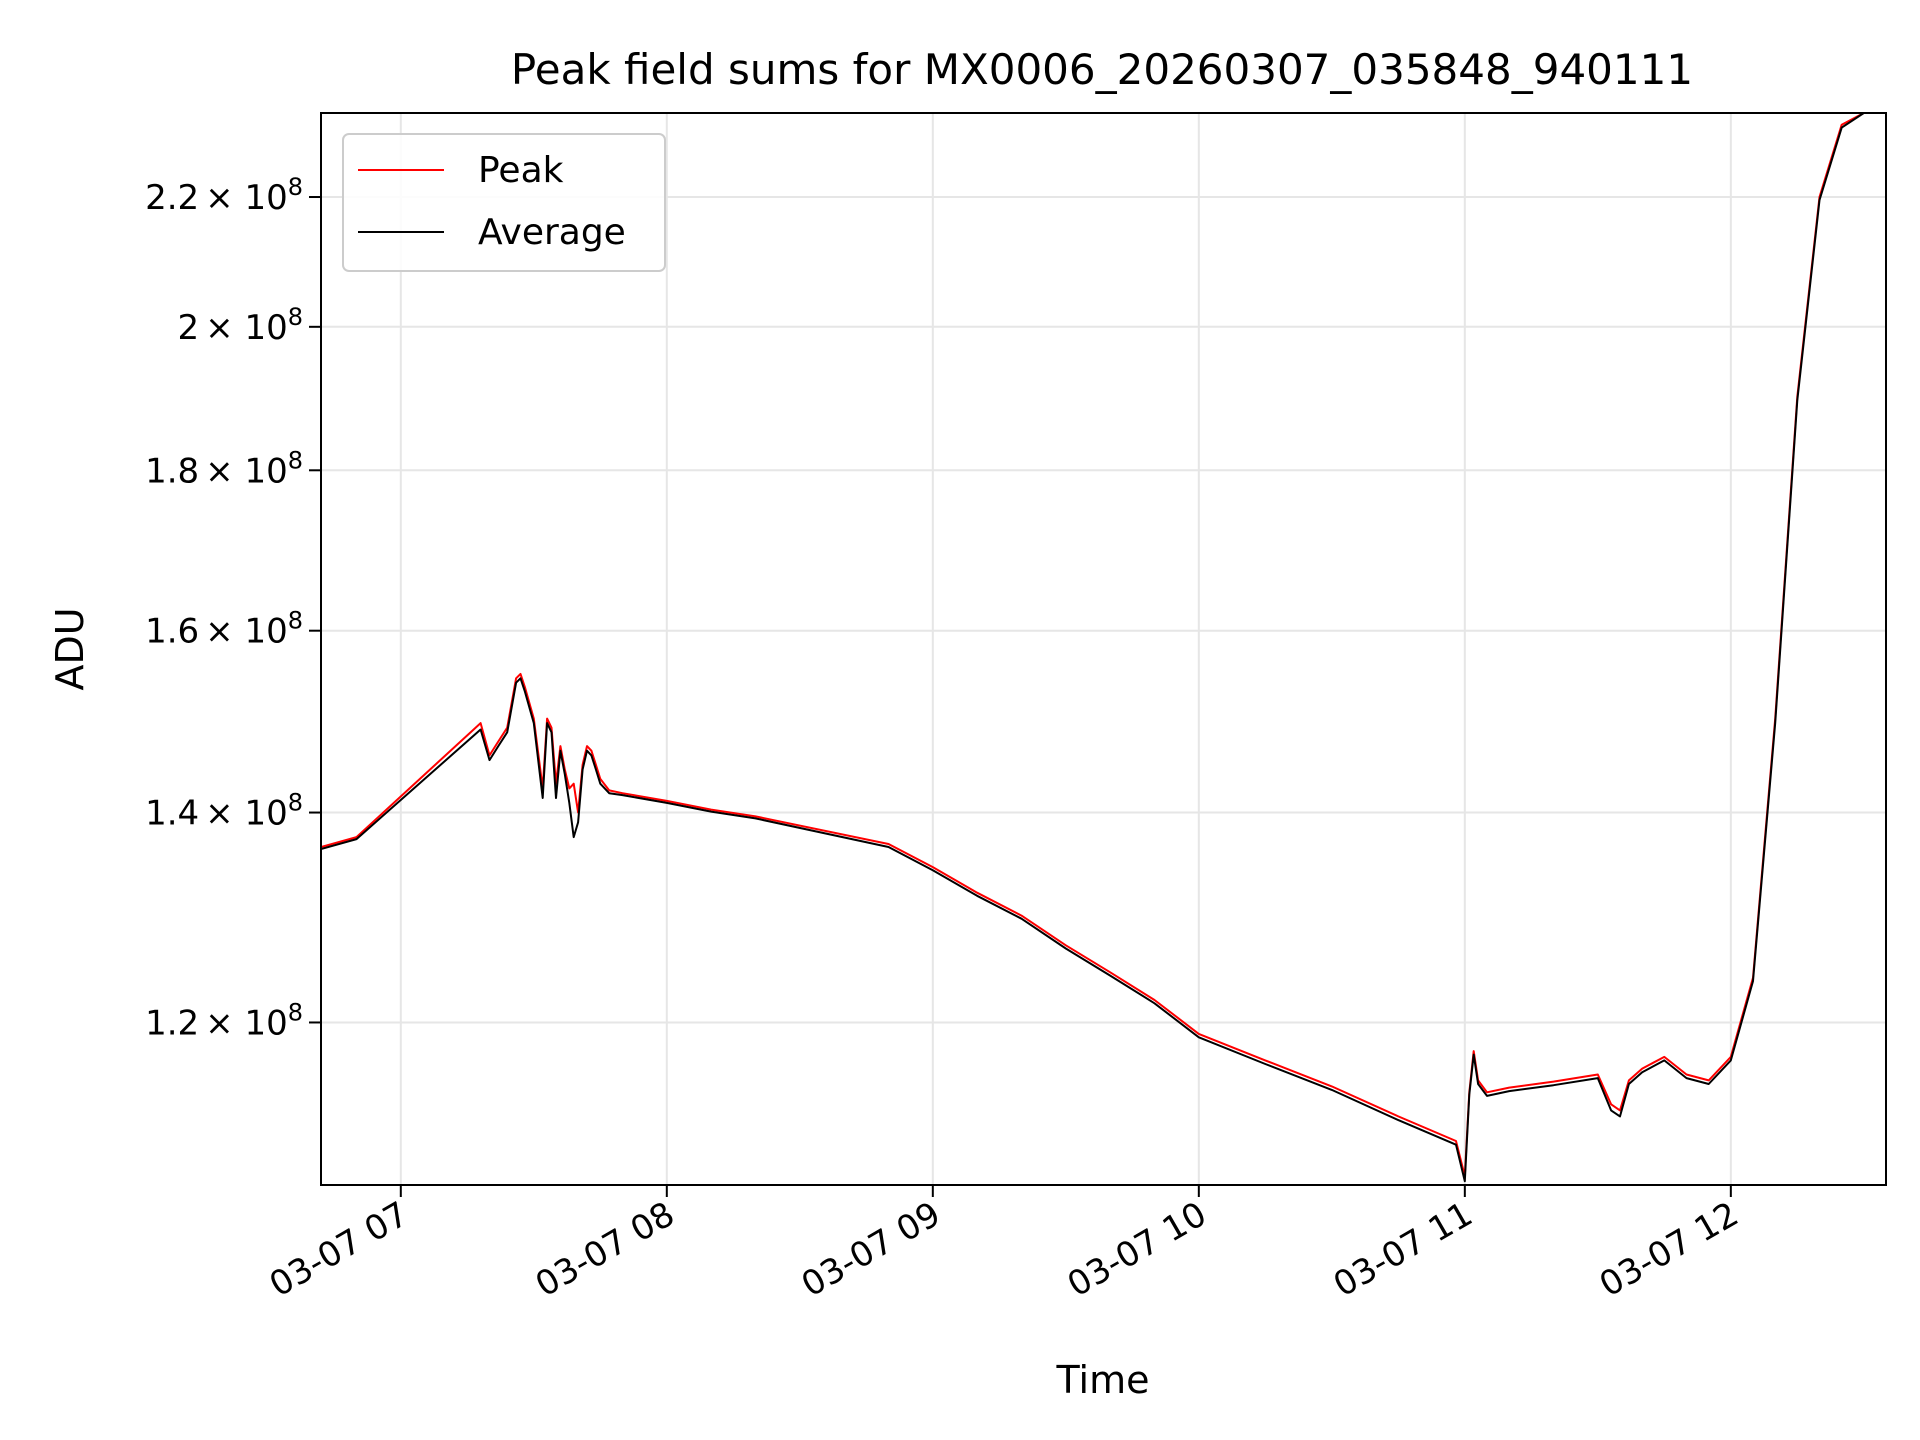 This screenshot has width=1920, height=1440. What do you see at coordinates (70, 648) in the screenshot?
I see `y-axis-label: ADU` at bounding box center [70, 648].